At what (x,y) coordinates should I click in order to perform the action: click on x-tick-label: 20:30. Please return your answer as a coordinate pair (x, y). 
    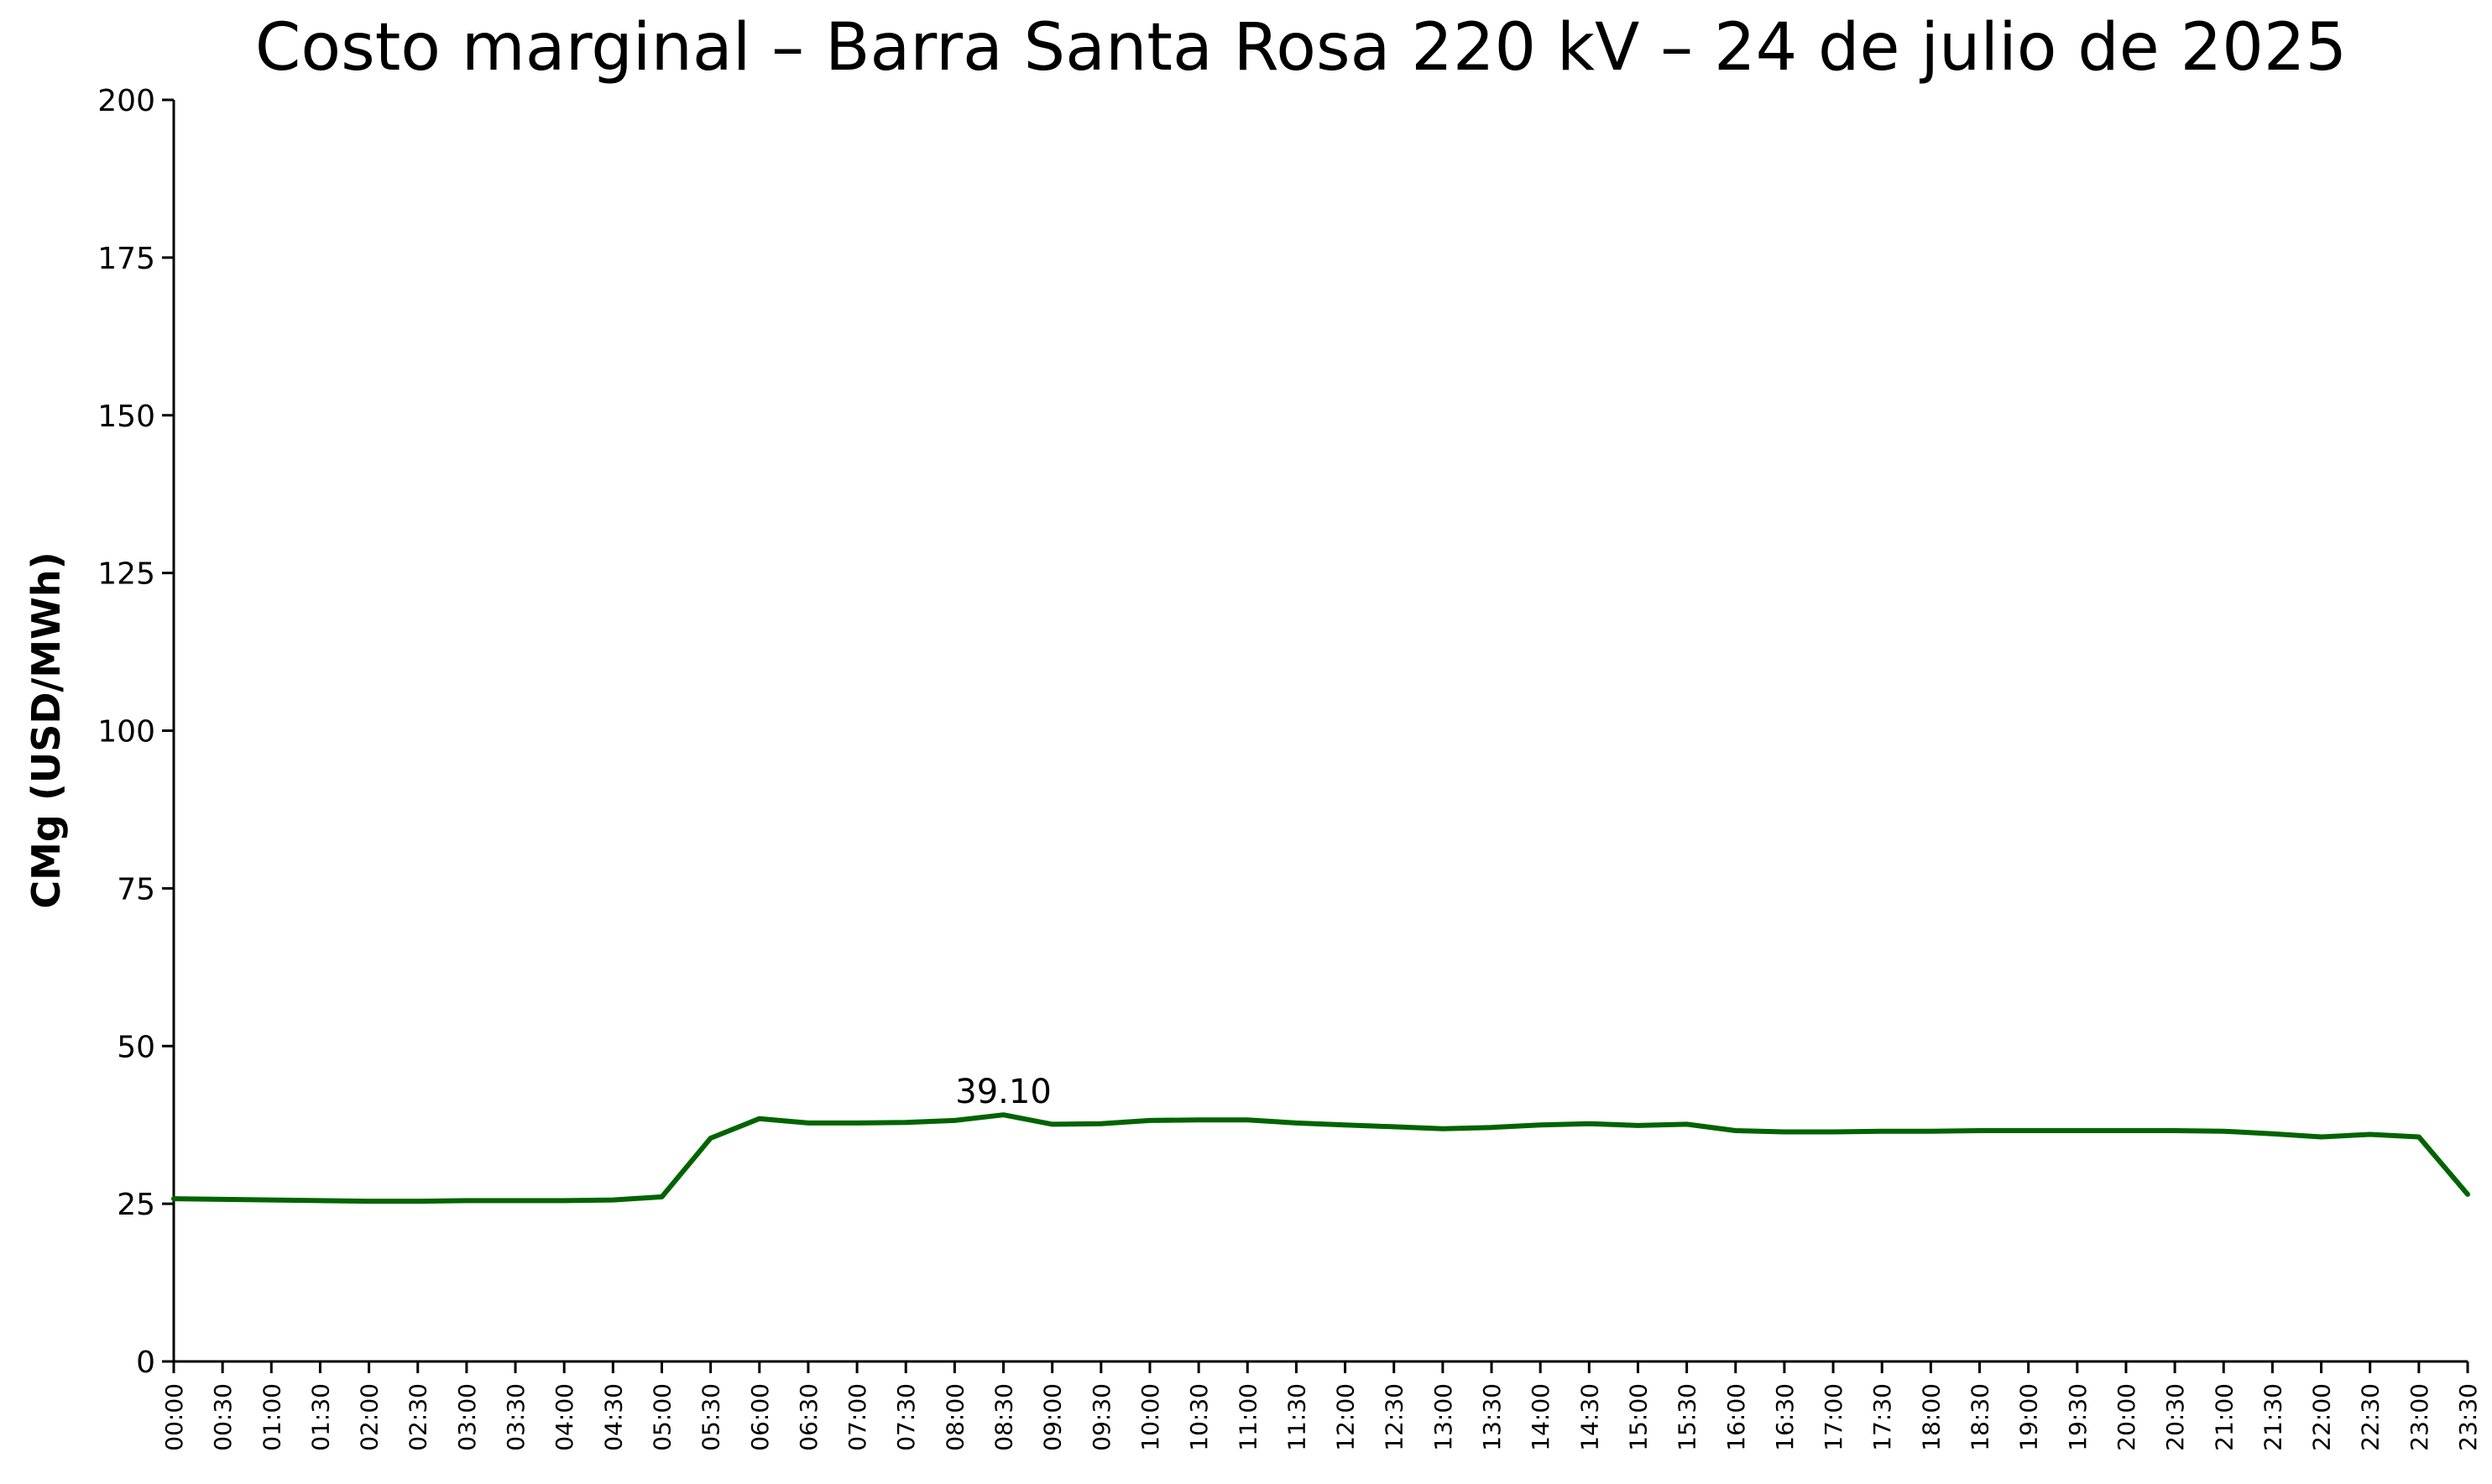
    Looking at the image, I should click on (2175, 1417).